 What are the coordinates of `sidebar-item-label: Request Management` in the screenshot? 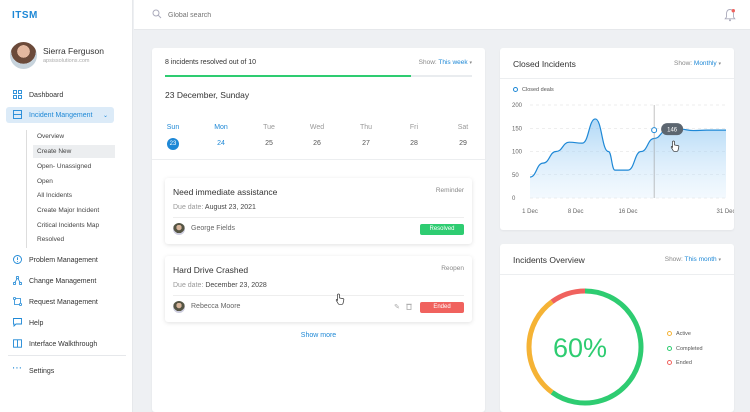 It's located at (63, 302).